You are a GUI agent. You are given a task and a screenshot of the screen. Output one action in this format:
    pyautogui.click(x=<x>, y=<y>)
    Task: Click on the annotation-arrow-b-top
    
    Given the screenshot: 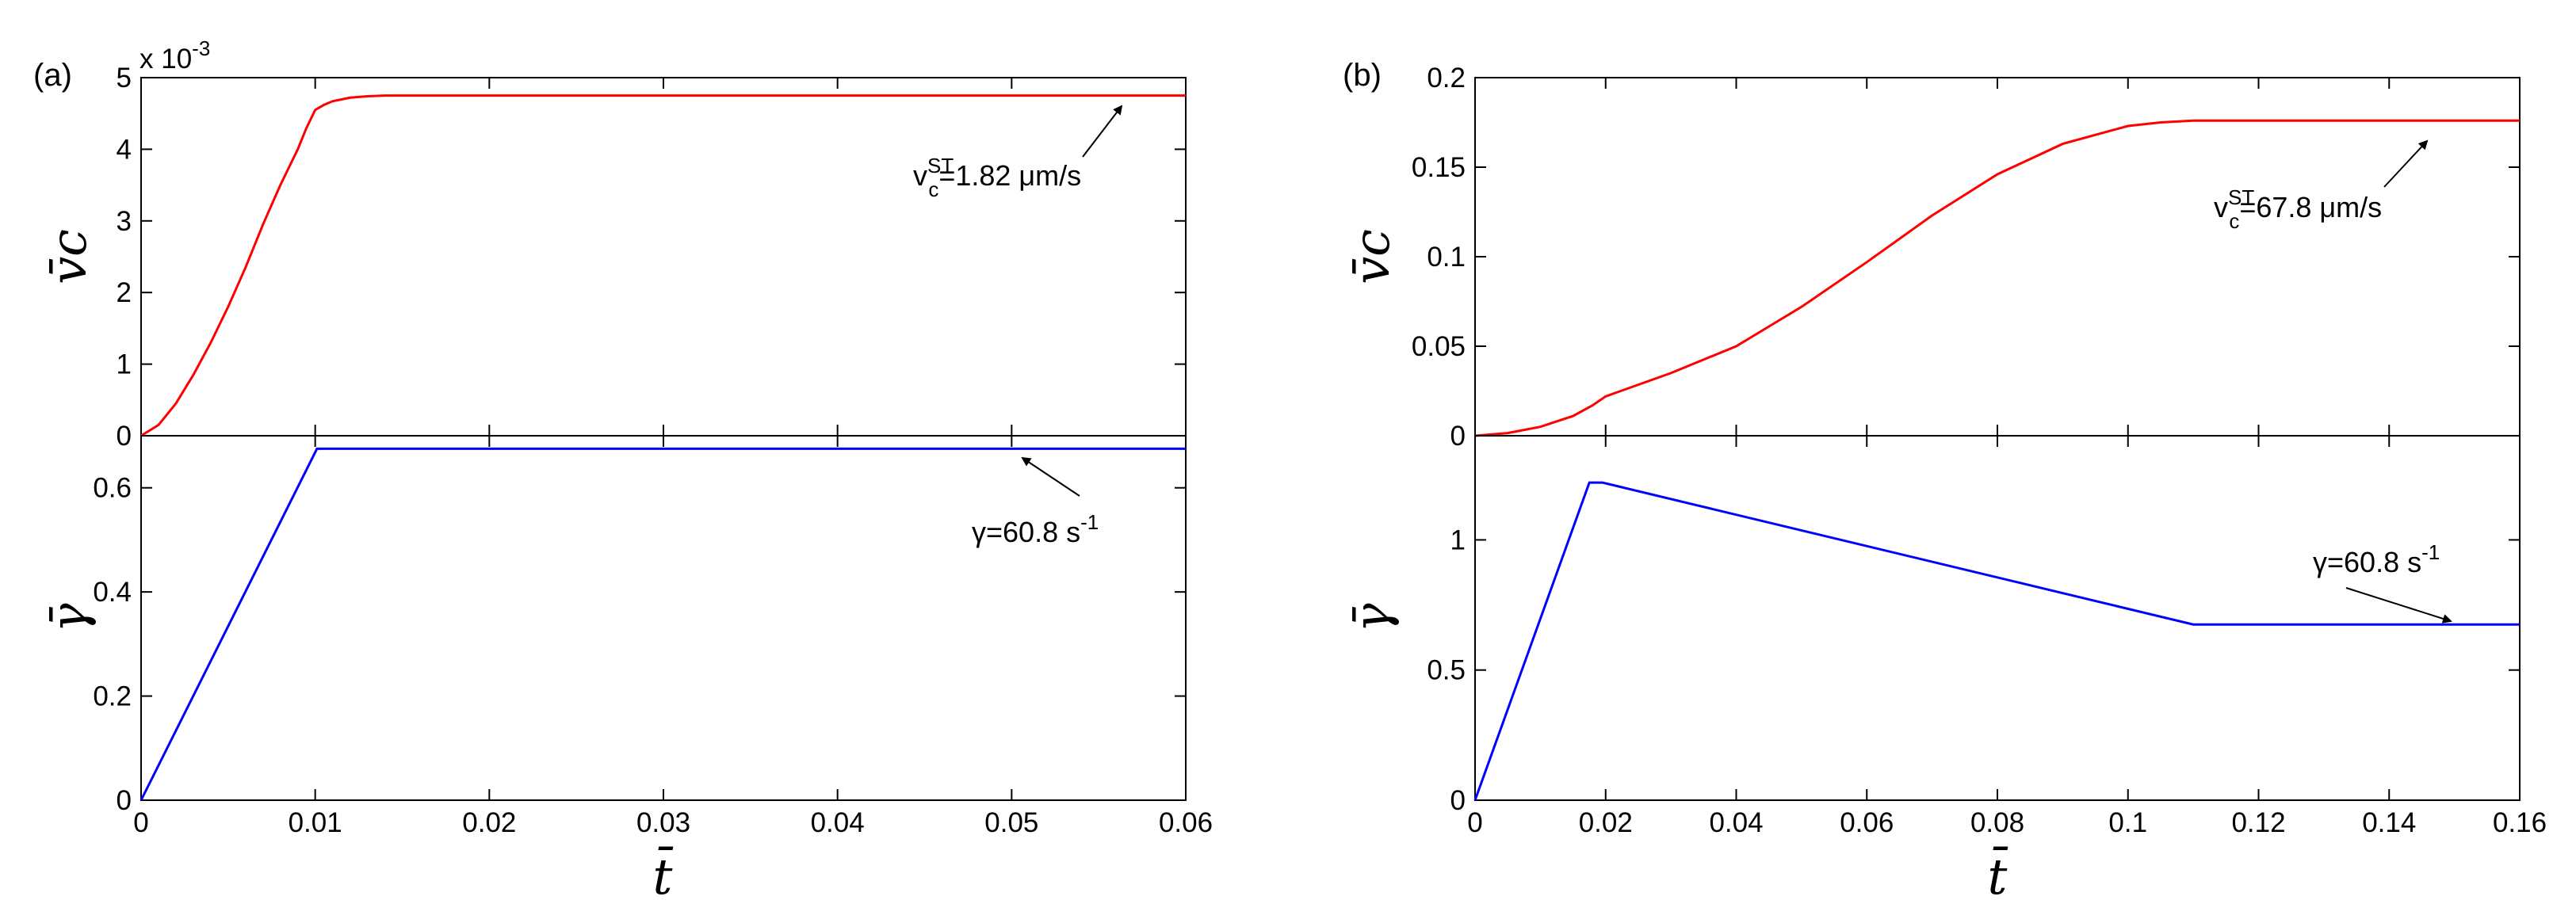 What is the action you would take?
    pyautogui.click(x=2406, y=163)
    